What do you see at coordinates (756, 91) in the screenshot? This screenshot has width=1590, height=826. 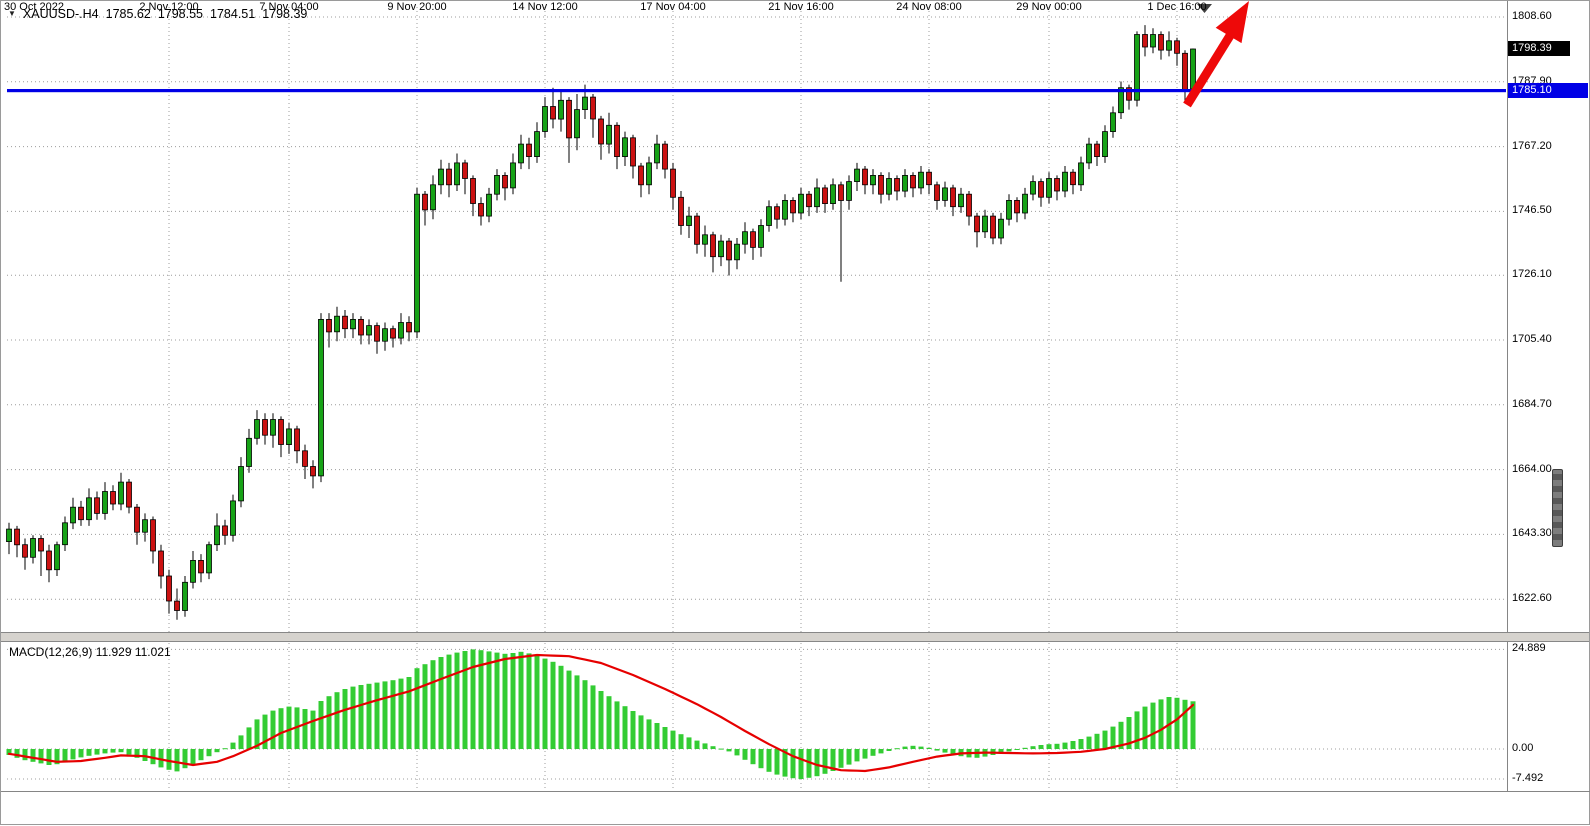 I see `horizontal-line` at bounding box center [756, 91].